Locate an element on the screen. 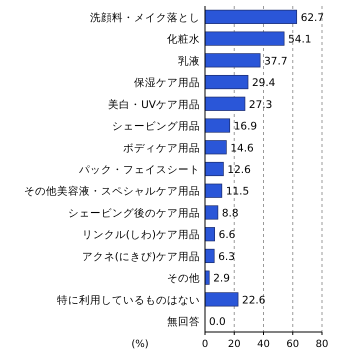  y-tick-label: シェービング後のケア用品 is located at coordinates (134, 213).